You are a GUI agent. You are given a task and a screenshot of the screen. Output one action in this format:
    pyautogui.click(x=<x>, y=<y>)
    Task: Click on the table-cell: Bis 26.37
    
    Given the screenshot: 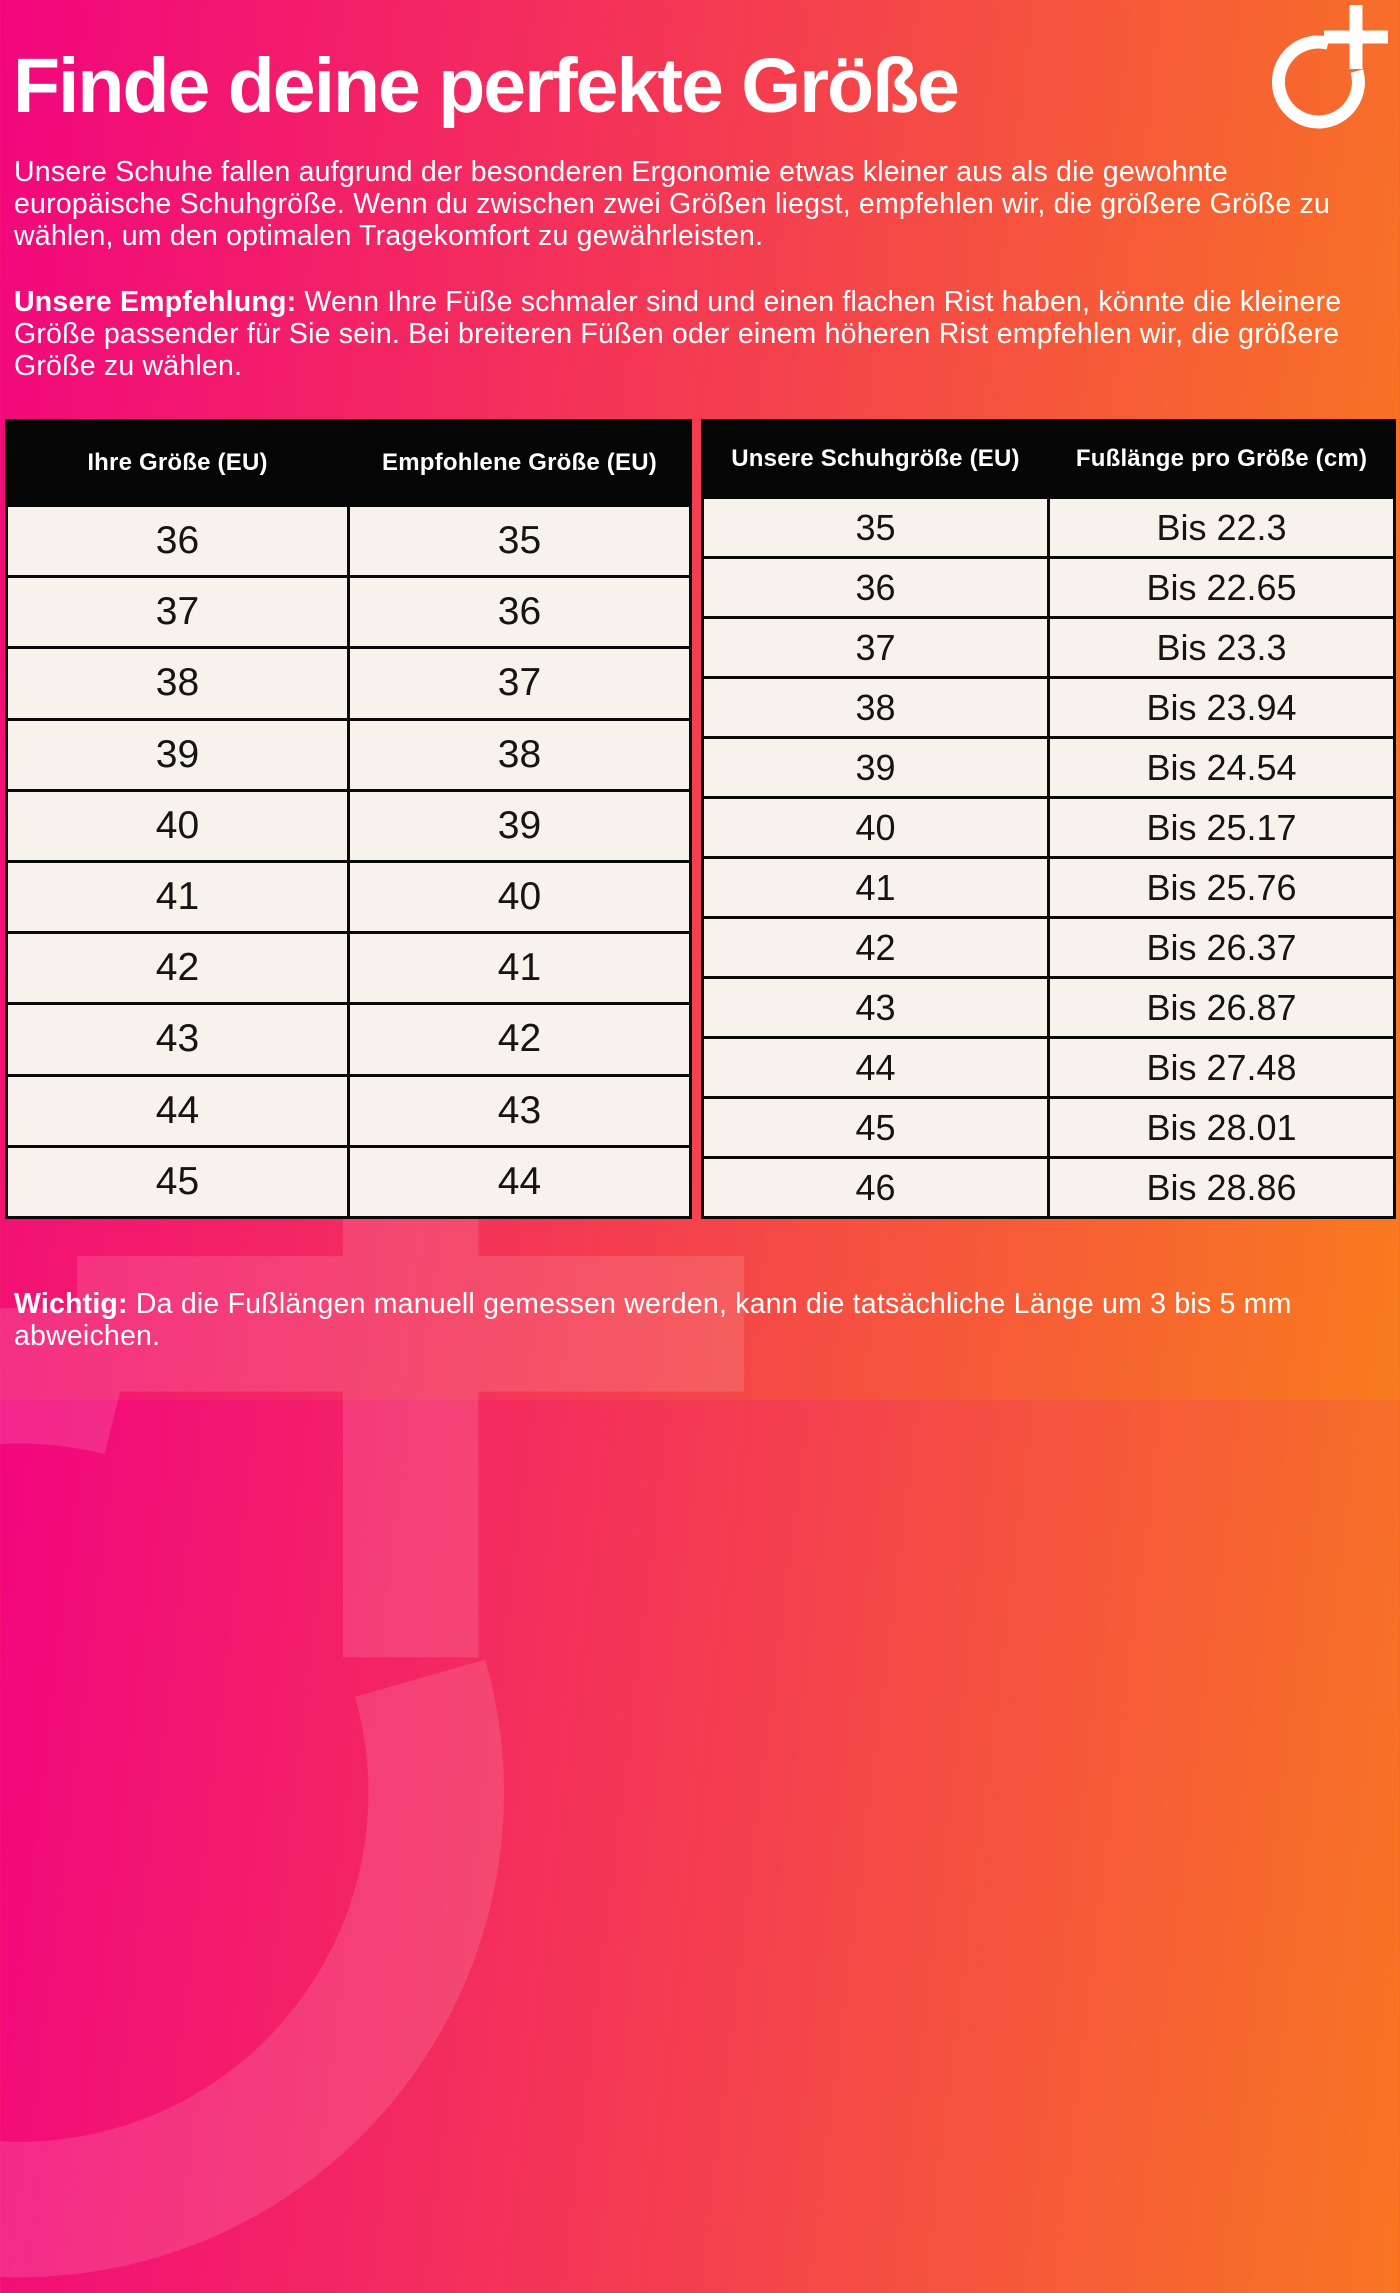 What is the action you would take?
    pyautogui.click(x=1221, y=947)
    